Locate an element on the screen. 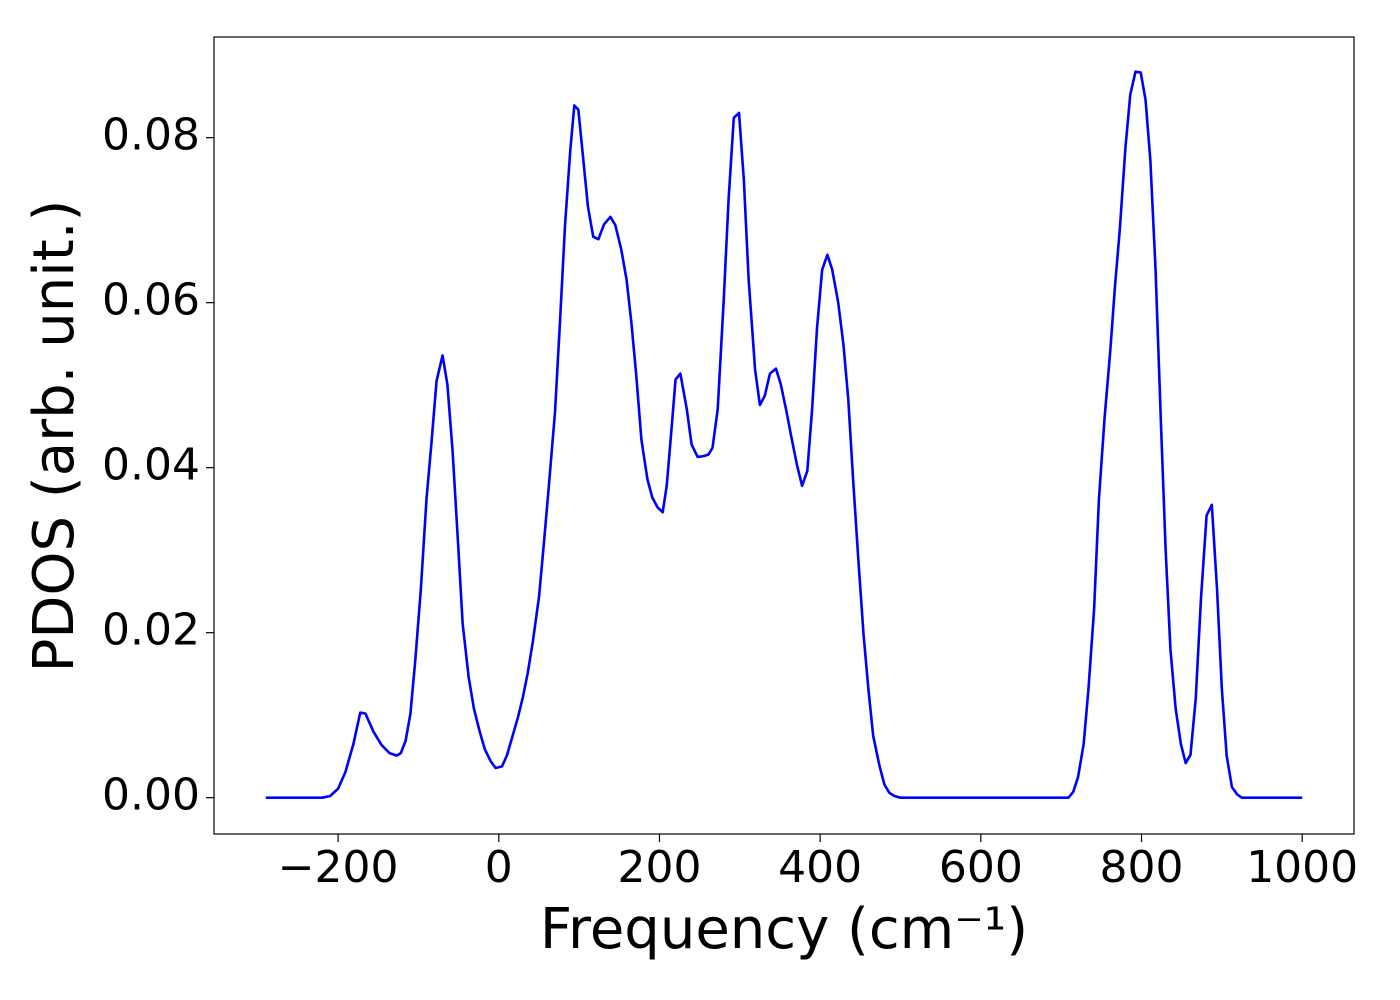 Image resolution: width=1400 pixels, height=1000 pixels. y-tick-label: 0.00 is located at coordinates (151, 795).